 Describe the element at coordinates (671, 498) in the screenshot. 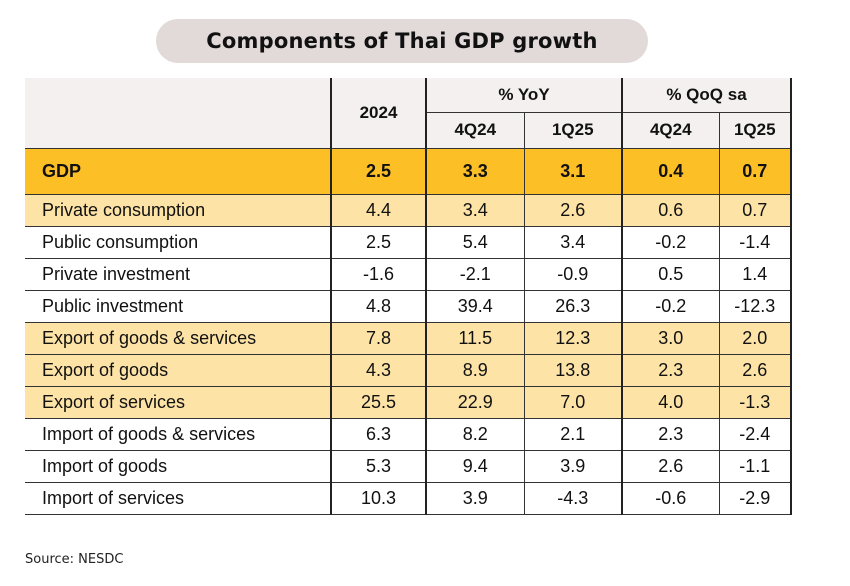

I see `value-qoq-4q24: -0.6` at that location.